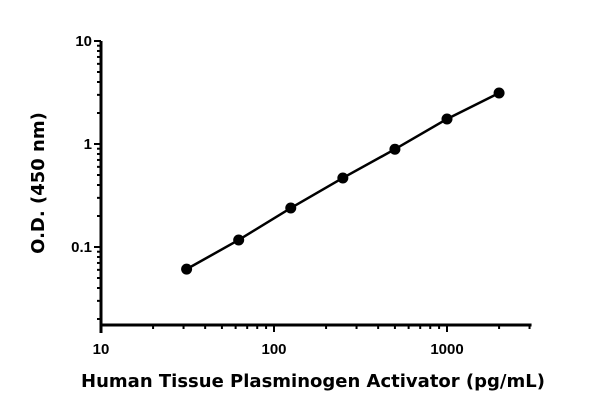  Describe the element at coordinates (312, 340) in the screenshot. I see `x-axis: 10 100 1000` at that location.